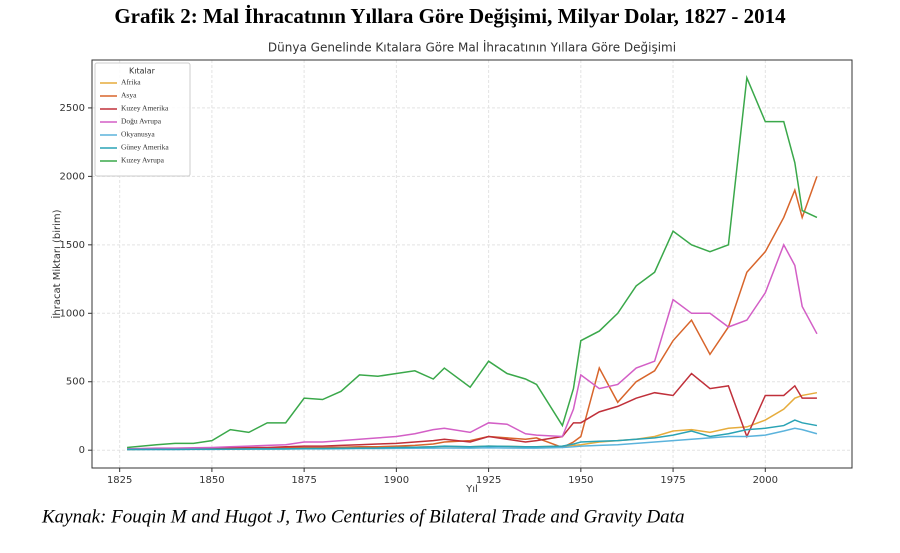 The image size is (900, 553). I want to click on x-tick-label: 1975, so click(672, 480).